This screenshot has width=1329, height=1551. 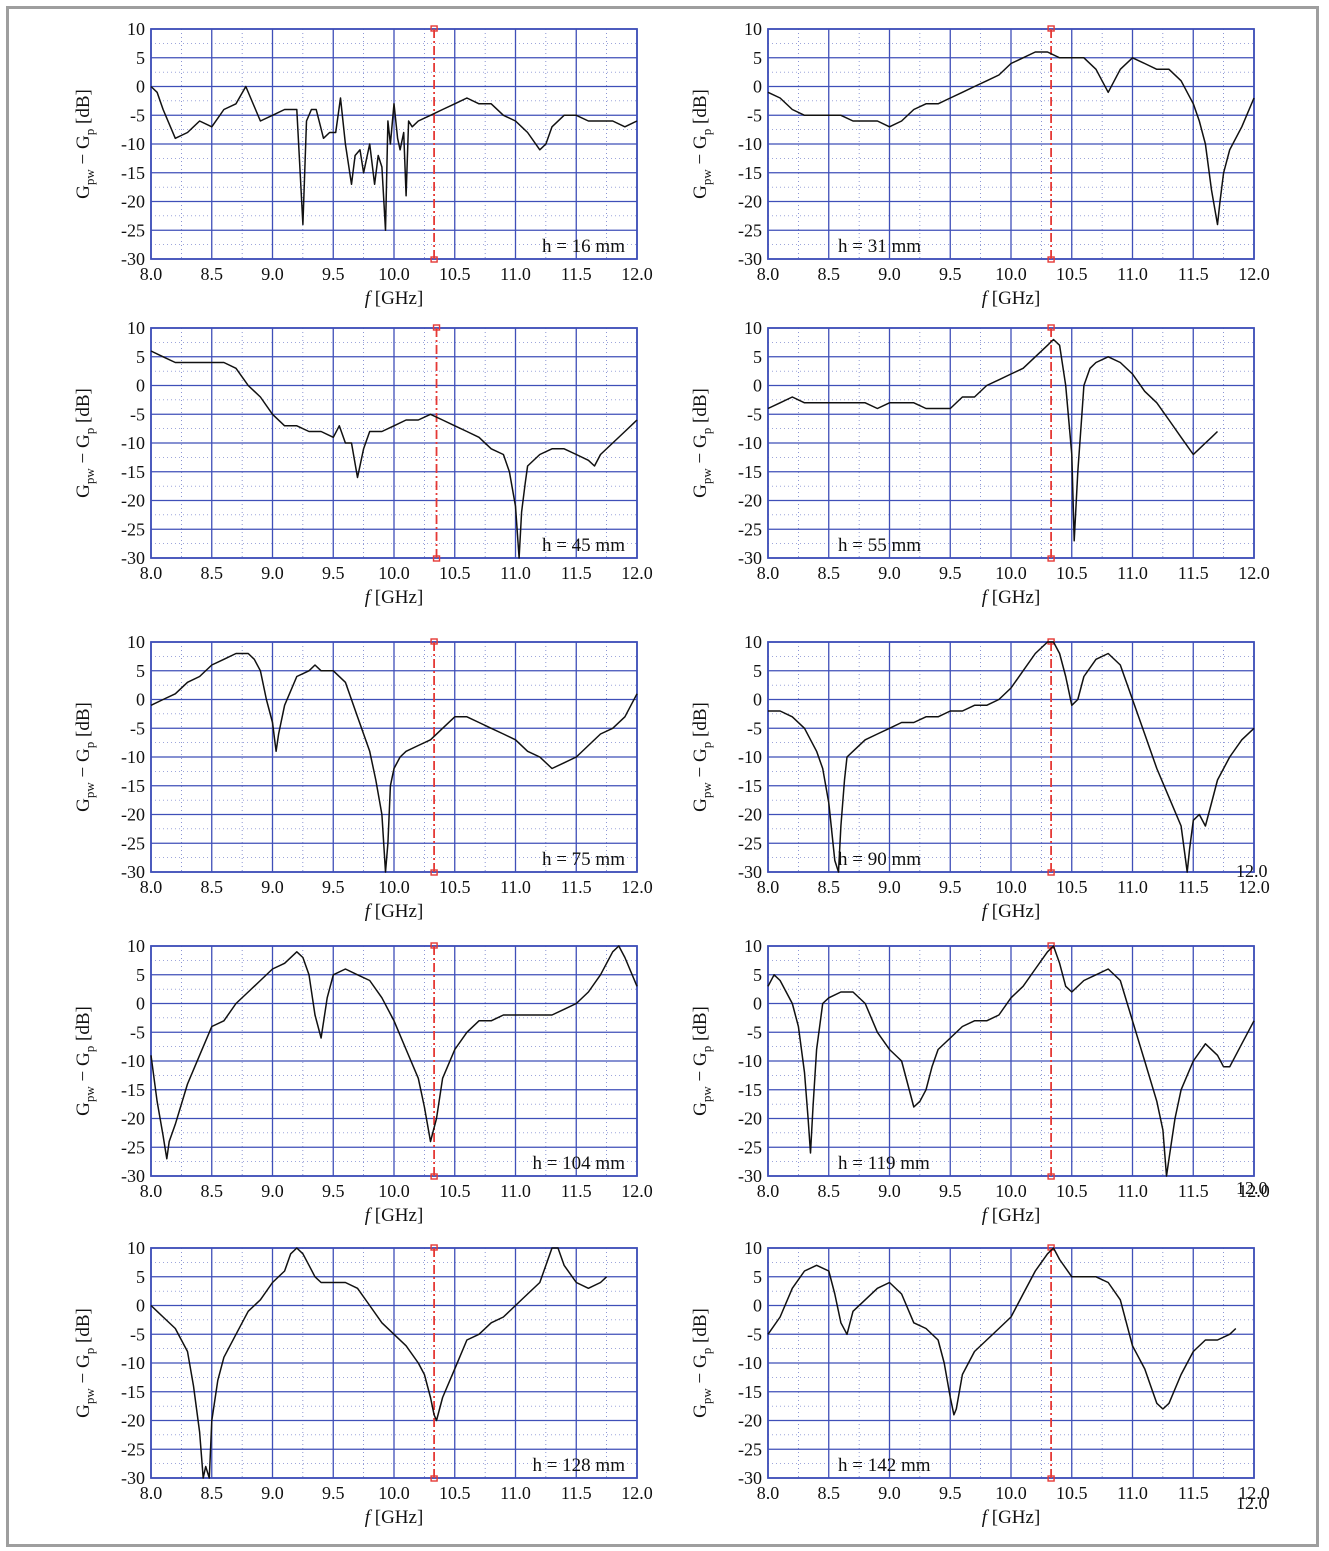 What do you see at coordinates (578, 1163) in the screenshot?
I see `series-annotation: h = 104 mm` at bounding box center [578, 1163].